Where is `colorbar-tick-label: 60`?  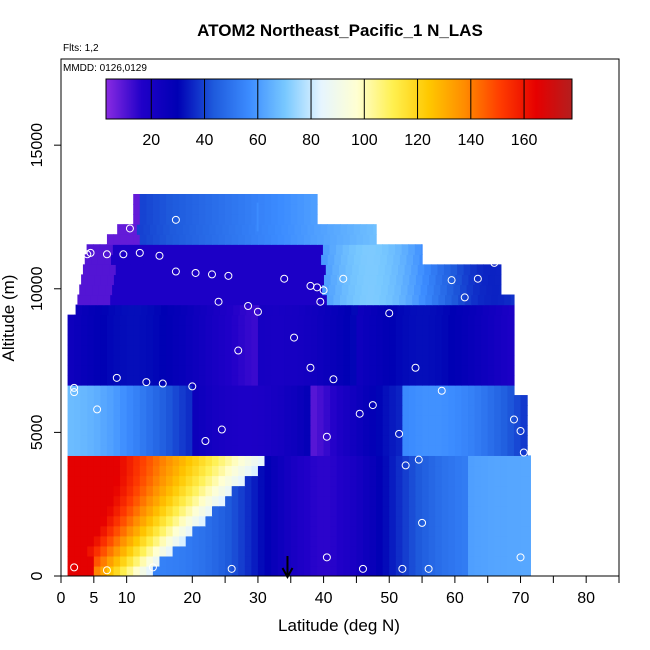 colorbar-tick-label: 60 is located at coordinates (258, 140).